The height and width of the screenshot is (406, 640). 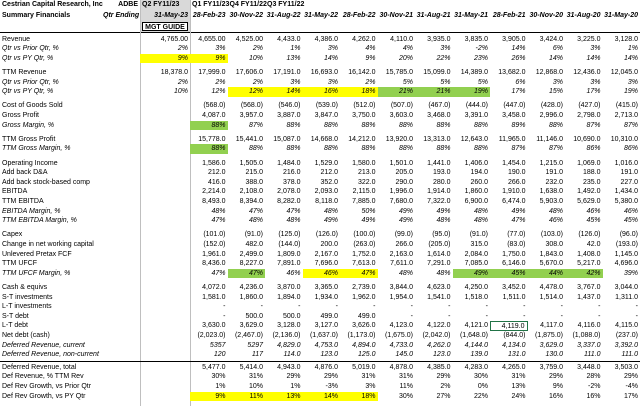 I want to click on cell-value: 216.0, so click(x=291, y=173).